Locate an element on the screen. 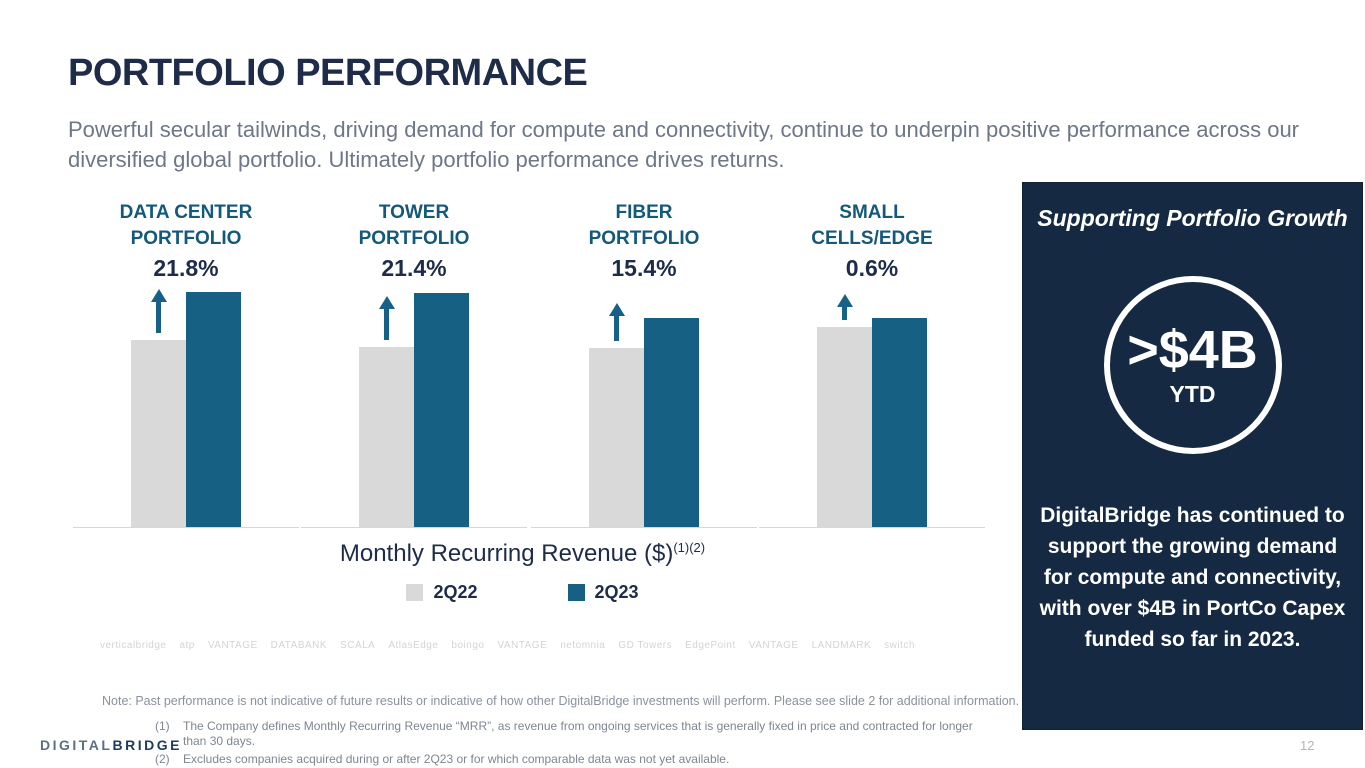 The height and width of the screenshot is (768, 1365). chart-group-tower: TOWER PORTFOLIO 21.4% is located at coordinates (414, 364).